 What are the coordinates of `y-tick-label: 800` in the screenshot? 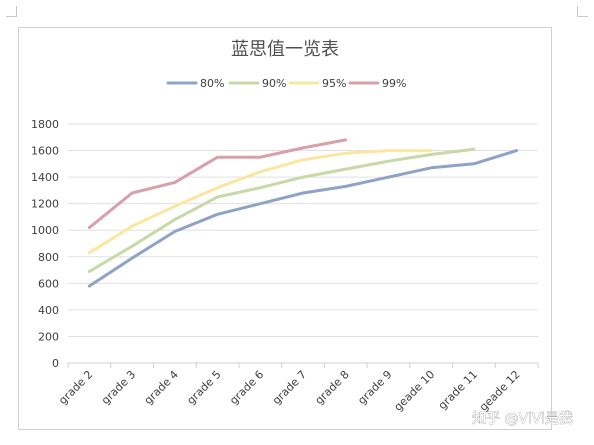 It's located at (48, 257).